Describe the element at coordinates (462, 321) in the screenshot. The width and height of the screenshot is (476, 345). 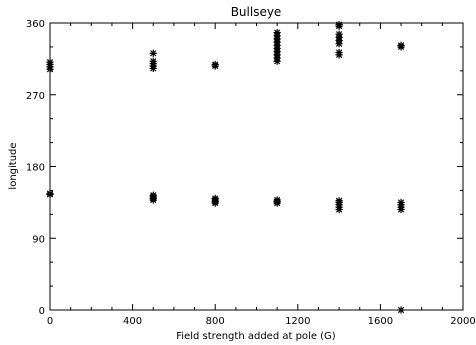
I see `x-tick-label: 2000` at that location.